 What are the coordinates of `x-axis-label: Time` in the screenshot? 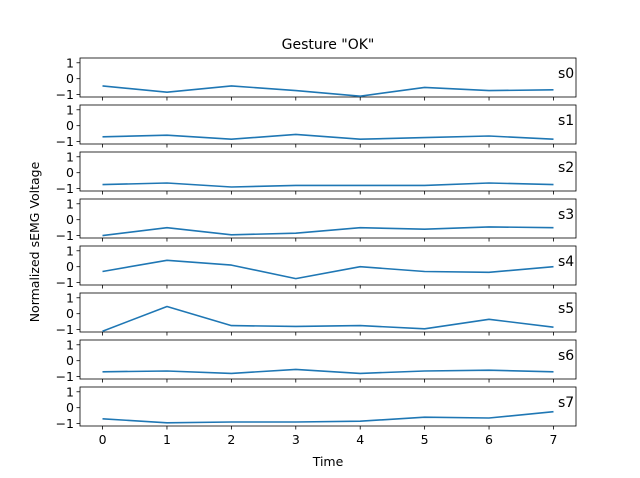 It's located at (328, 461).